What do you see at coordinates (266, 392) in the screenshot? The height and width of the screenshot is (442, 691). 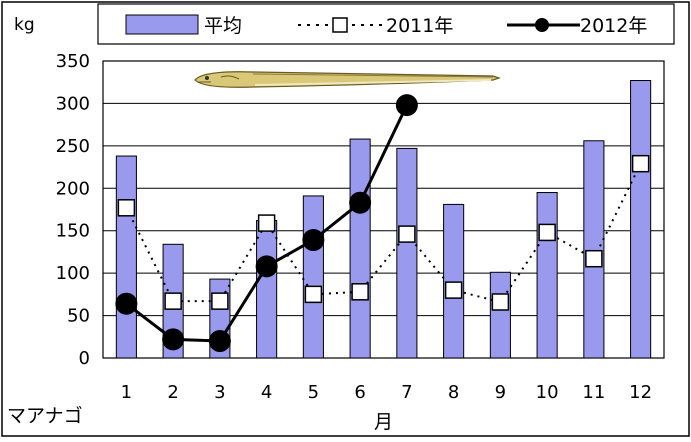 I see `x-tick-label: 4` at bounding box center [266, 392].